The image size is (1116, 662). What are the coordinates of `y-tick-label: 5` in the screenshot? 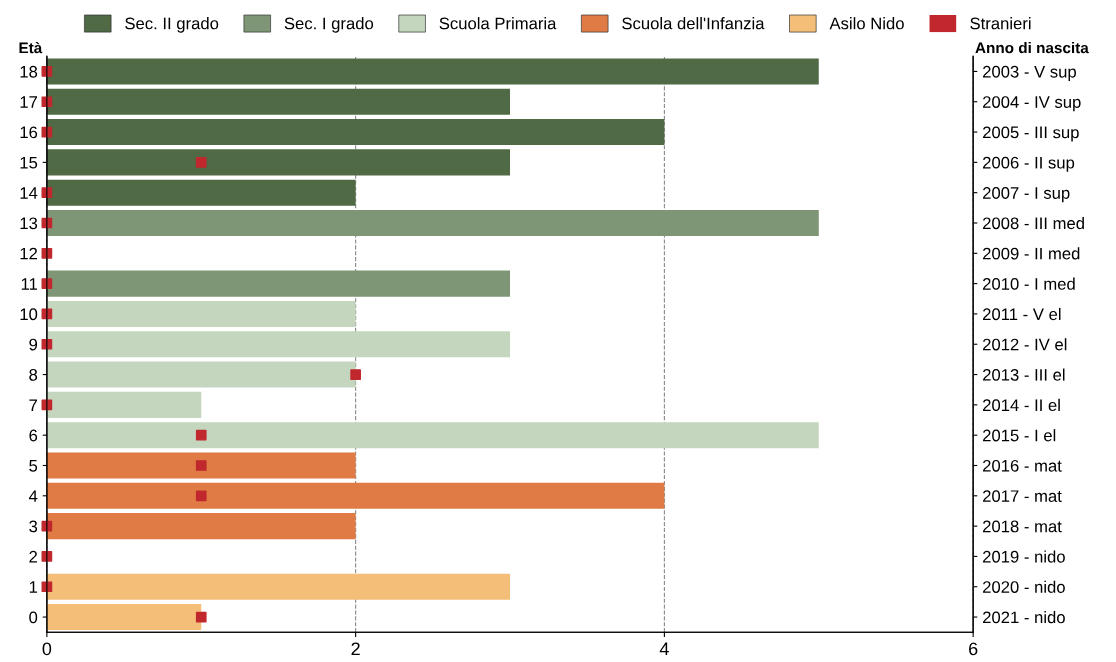 It's located at (33, 466).